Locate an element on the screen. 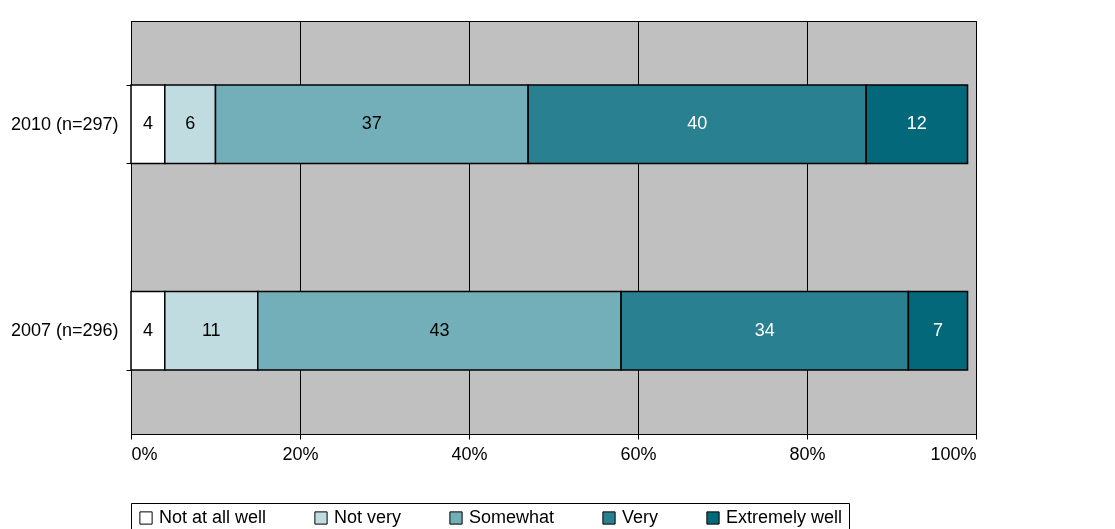  x-tick-label: 60% is located at coordinates (638, 453).